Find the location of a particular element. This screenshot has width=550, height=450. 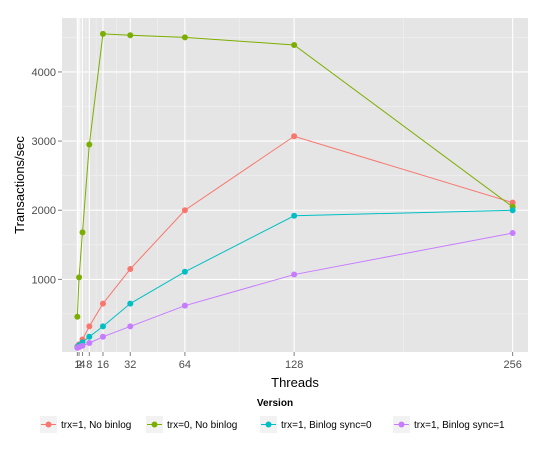

y-tick-label: 4000 is located at coordinates (44, 73).